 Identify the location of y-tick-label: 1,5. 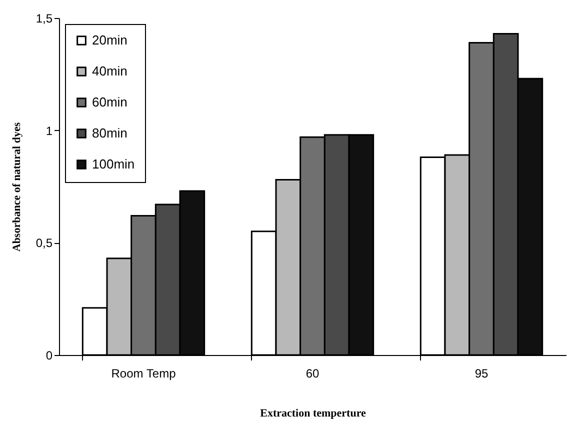
(44, 19).